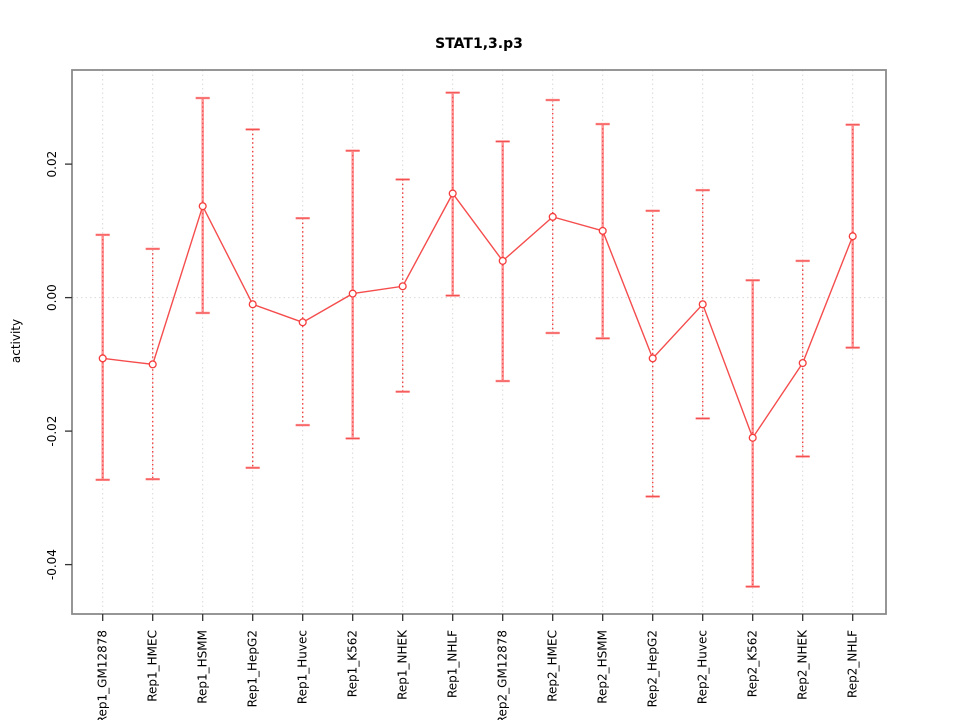  I want to click on x-category-label: Rep1_NHLF, so click(453, 664).